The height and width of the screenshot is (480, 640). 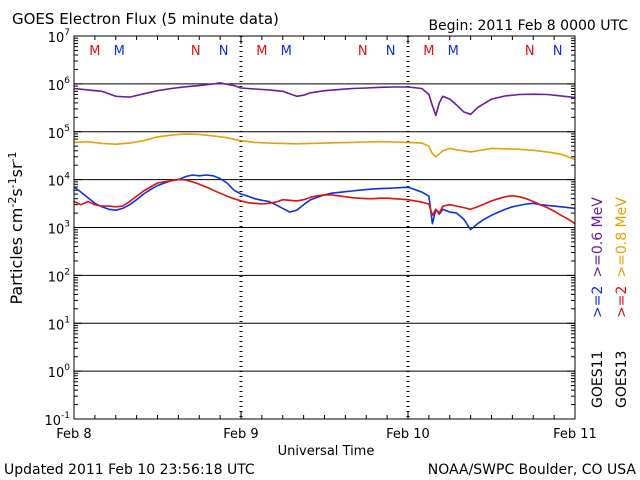 I want to click on x-tick-labels: Feb 8 Feb 9 Feb 10 Feb 11, so click(x=326, y=434).